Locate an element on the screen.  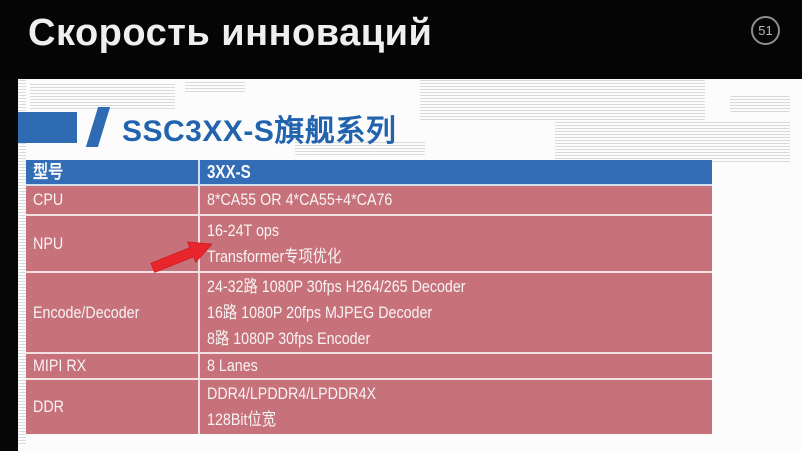
row-value-cell: DDR4/LPDDR4/LPDDR4X 128Bit位宽 is located at coordinates (456, 407).